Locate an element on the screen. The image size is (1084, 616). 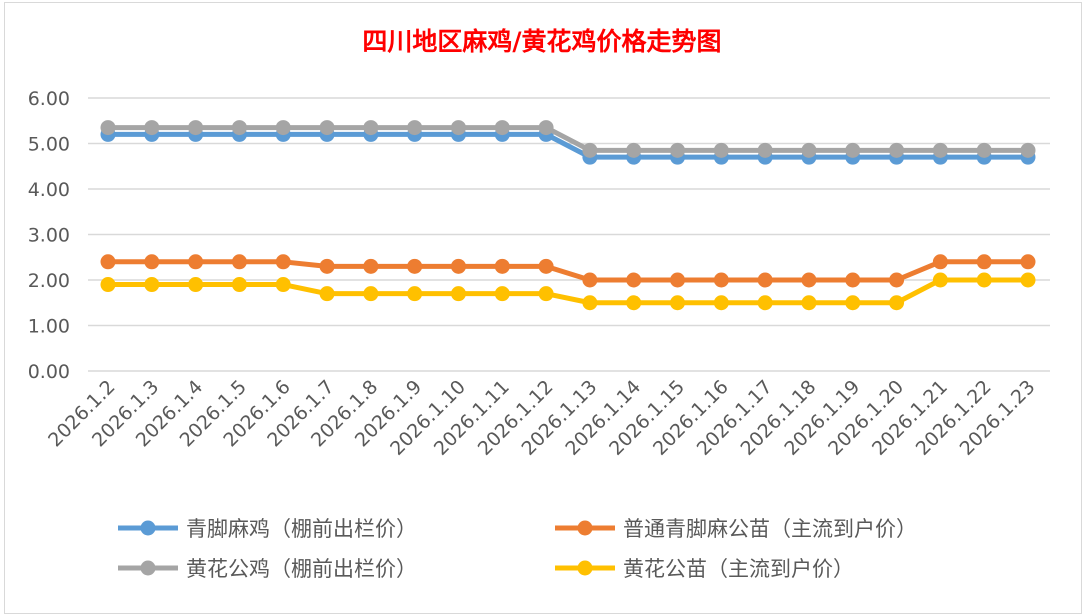
legend-item: 青脚麻鸡（棚前出栏价） is located at coordinates (267, 529).